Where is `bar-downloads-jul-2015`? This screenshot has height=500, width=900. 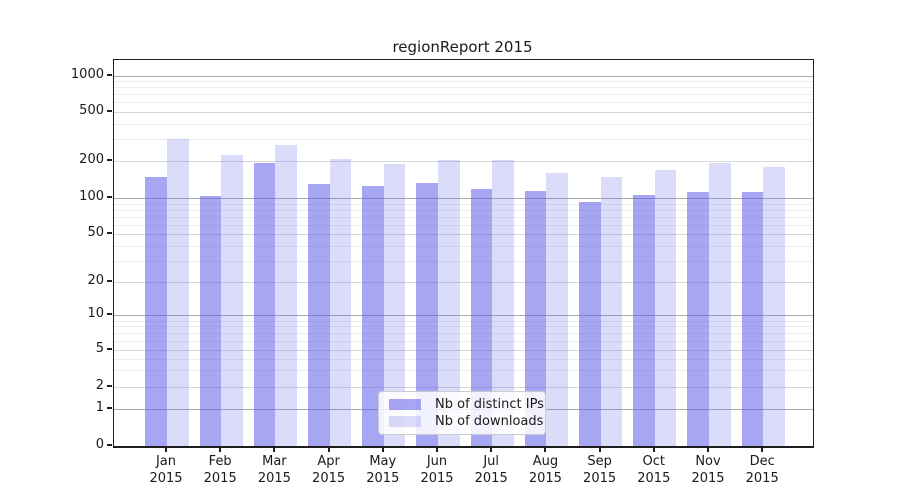 bar-downloads-jul-2015 is located at coordinates (503, 303).